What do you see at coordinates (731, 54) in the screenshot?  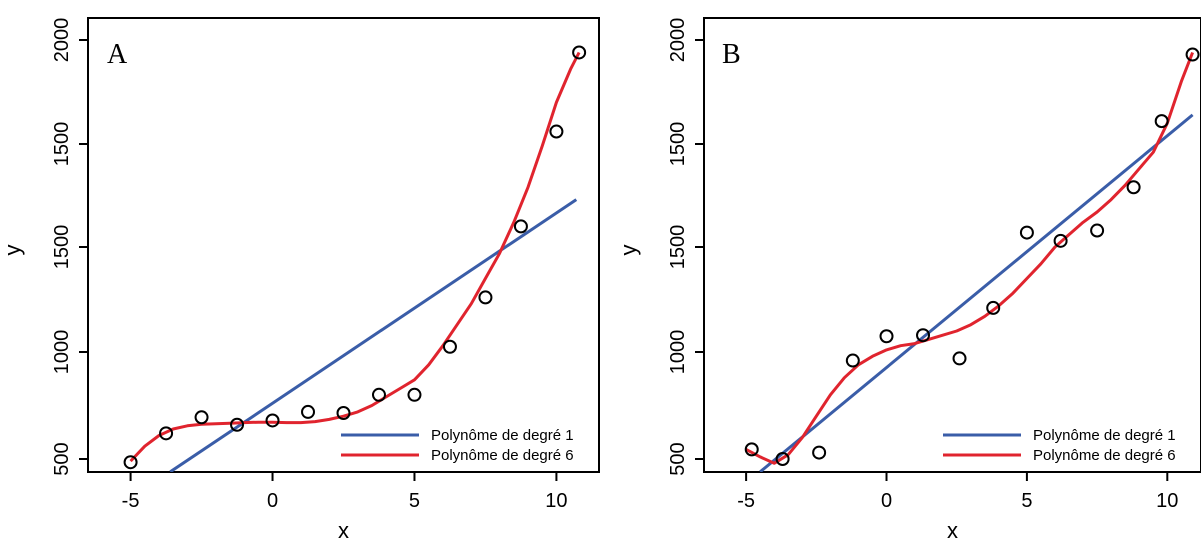 I see `panel-letter: B` at bounding box center [731, 54].